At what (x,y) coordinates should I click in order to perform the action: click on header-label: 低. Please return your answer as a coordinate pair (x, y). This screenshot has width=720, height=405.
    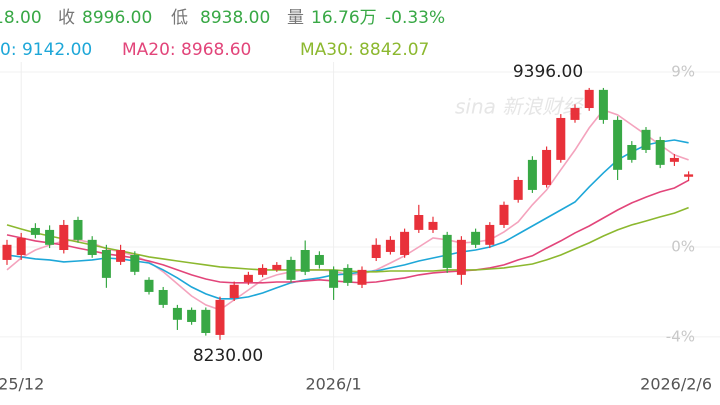
    Looking at the image, I should click on (179, 18).